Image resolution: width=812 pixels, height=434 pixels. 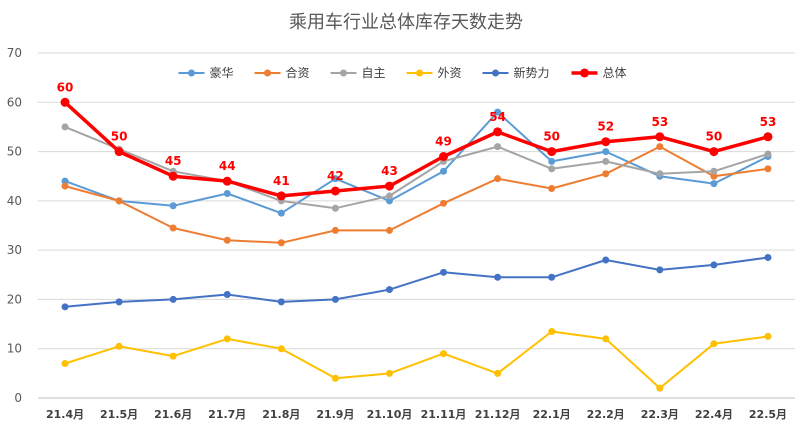 What do you see at coordinates (173, 161) in the screenshot?
I see `data-label: 45` at bounding box center [173, 161].